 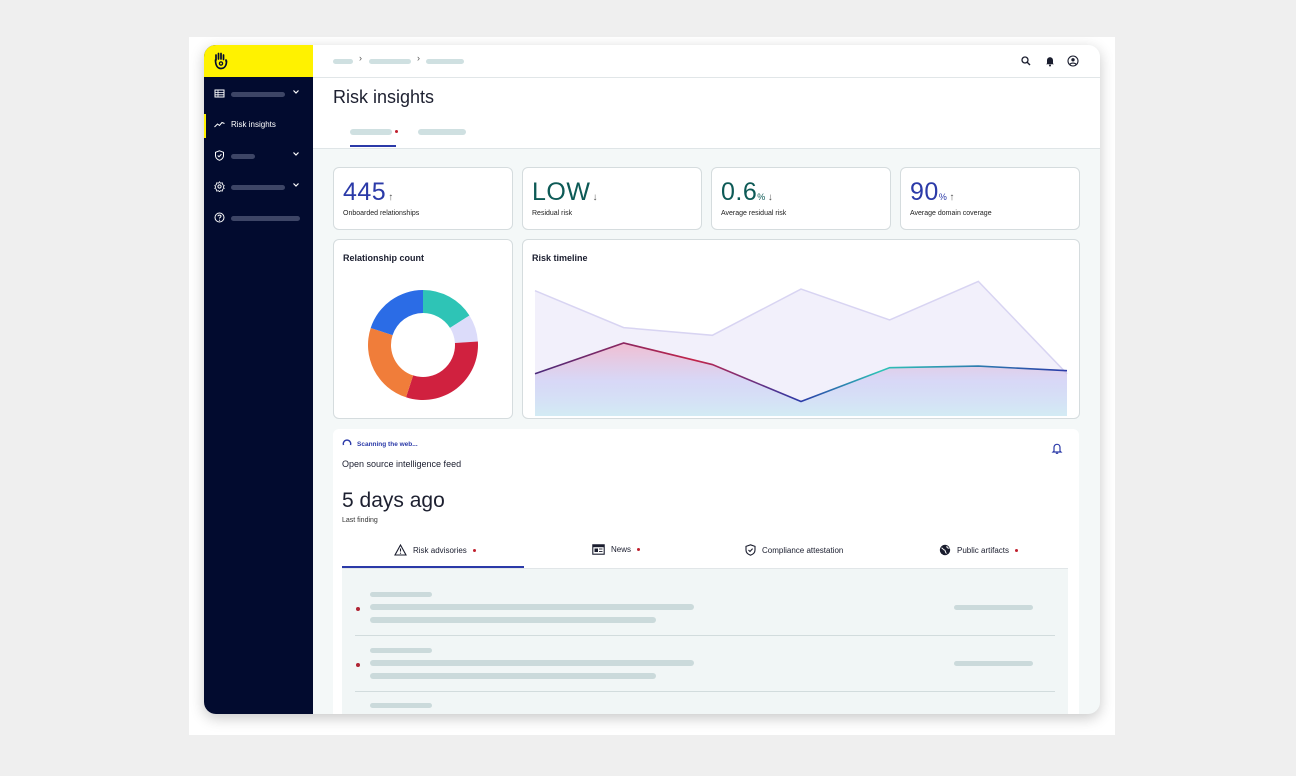 What do you see at coordinates (219, 124) in the screenshot?
I see `trend-icon` at bounding box center [219, 124].